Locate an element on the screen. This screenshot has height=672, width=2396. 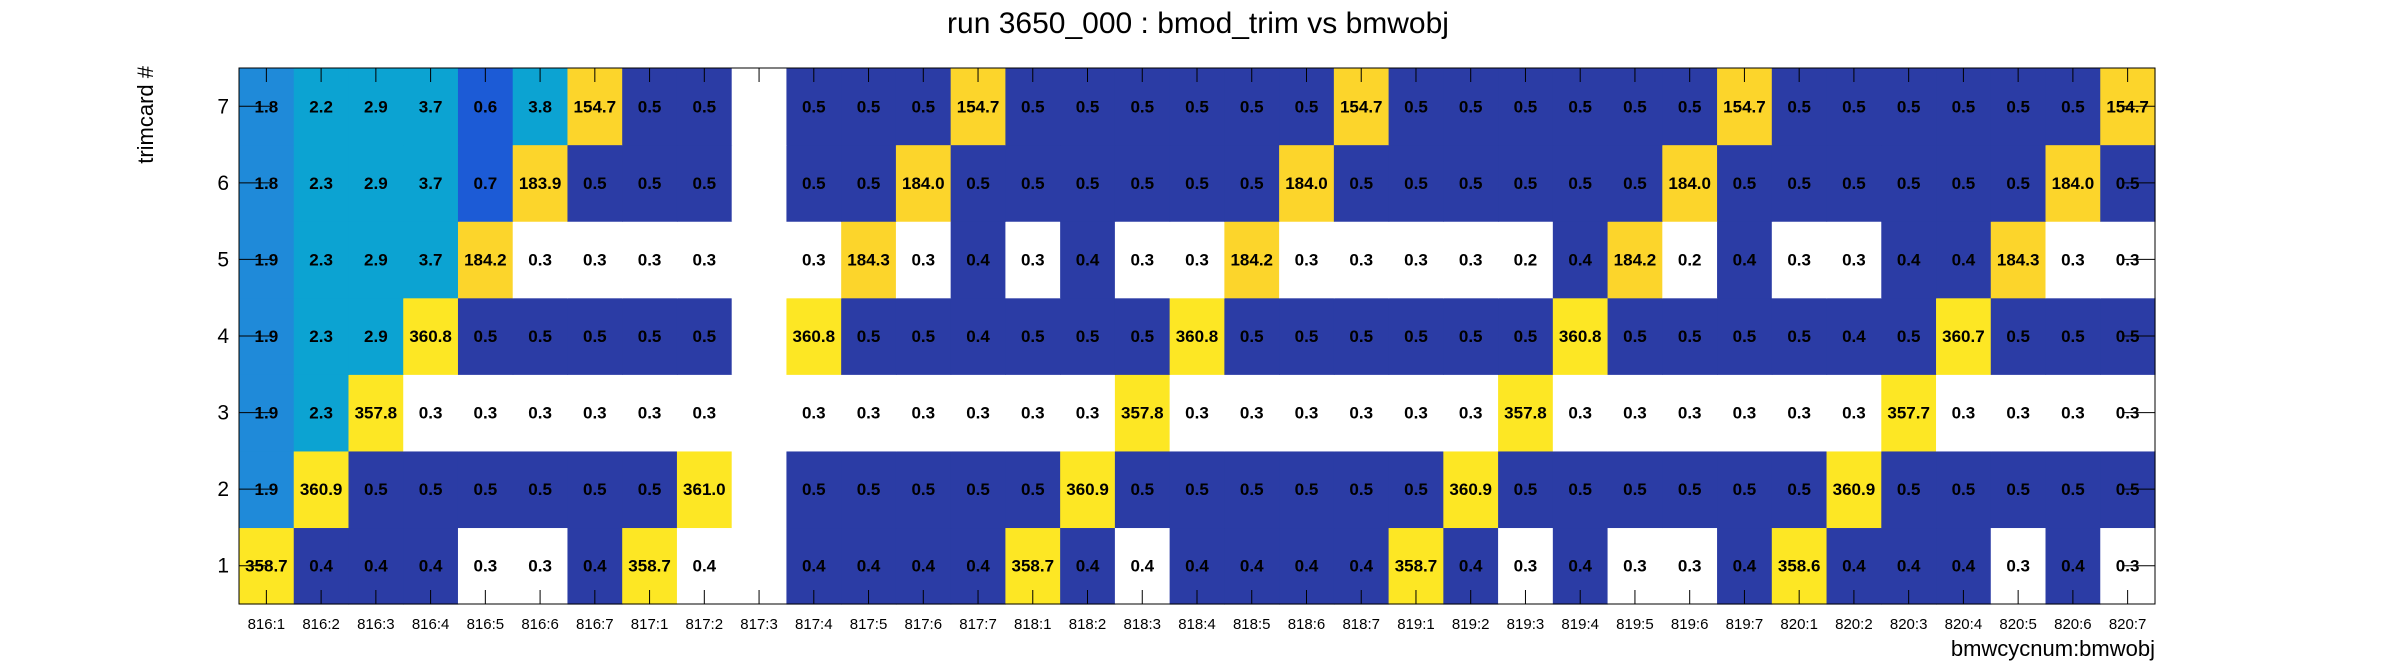
heatmap-cell-816:6-row-2 is located at coordinates (540, 489).